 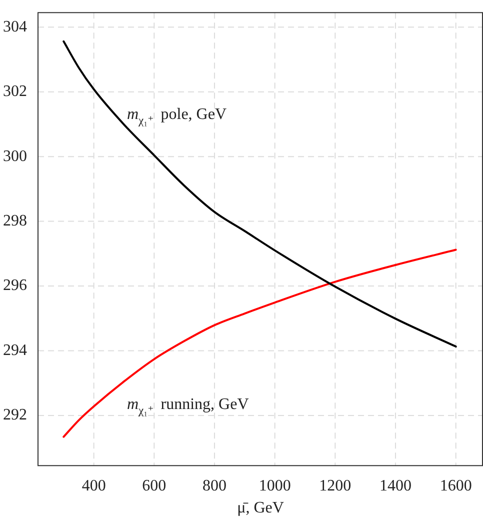 What do you see at coordinates (396, 485) in the screenshot?
I see `x-tick-label: 1400` at bounding box center [396, 485].